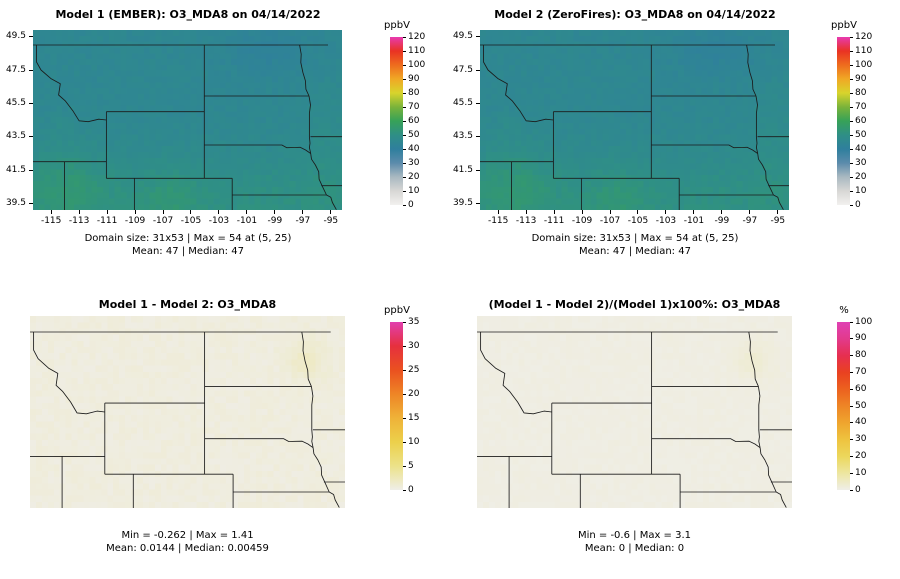  What do you see at coordinates (864, 36) in the screenshot?
I see `colorbar-tick-label: 120` at bounding box center [864, 36].